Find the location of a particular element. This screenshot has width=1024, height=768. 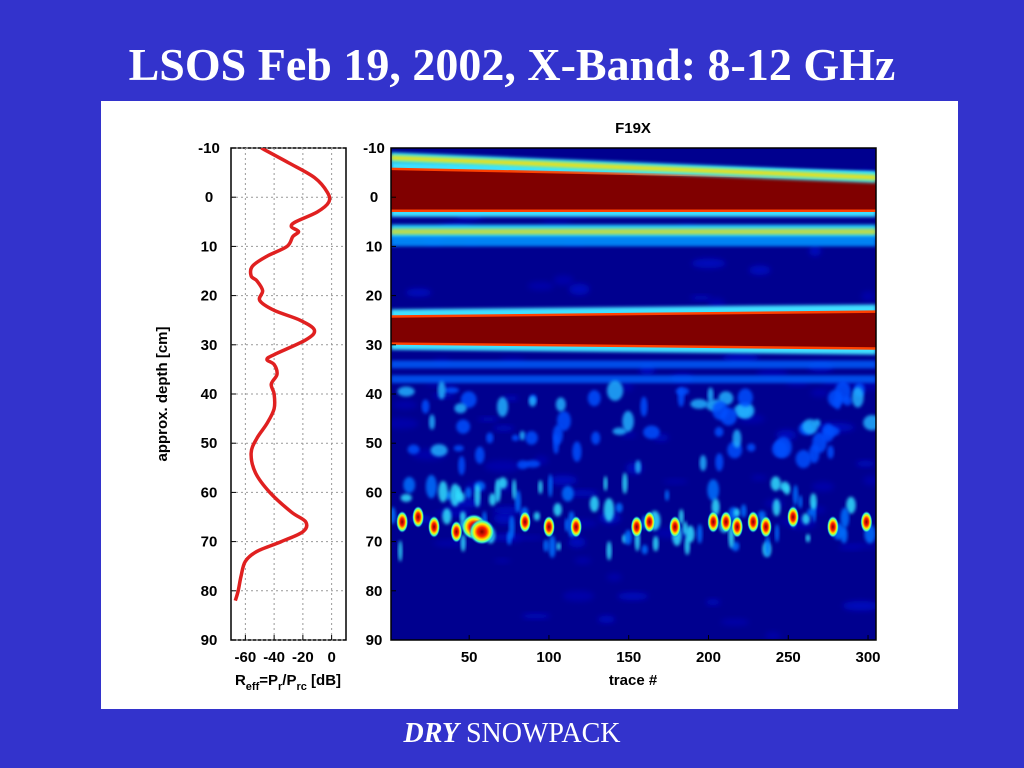

heatmap-x-tick-label: 100 is located at coordinates (548, 657).